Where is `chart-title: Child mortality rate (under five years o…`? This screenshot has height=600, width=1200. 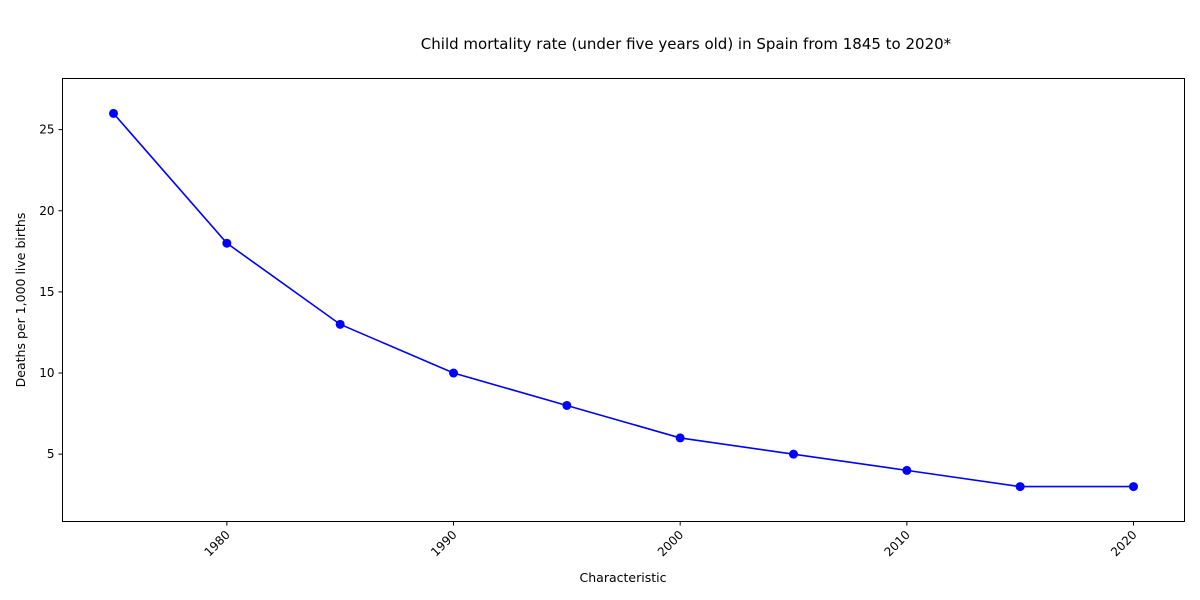 chart-title: Child mortality rate (under five years o… is located at coordinates (686, 44).